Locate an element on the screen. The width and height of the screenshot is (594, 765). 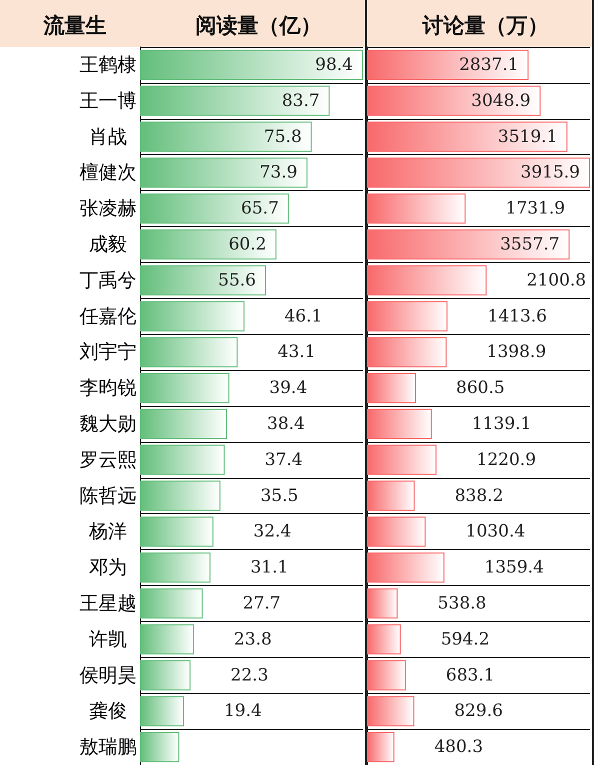
data-label: 23.8 is located at coordinates (253, 639).